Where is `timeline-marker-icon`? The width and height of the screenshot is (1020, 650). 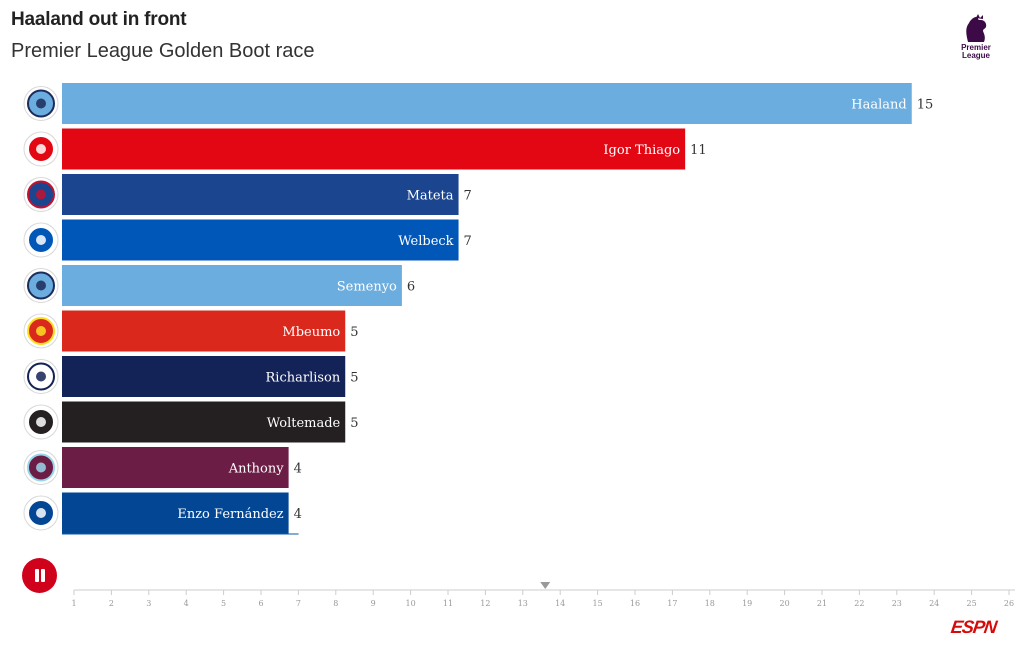
timeline-marker-icon is located at coordinates (545, 585).